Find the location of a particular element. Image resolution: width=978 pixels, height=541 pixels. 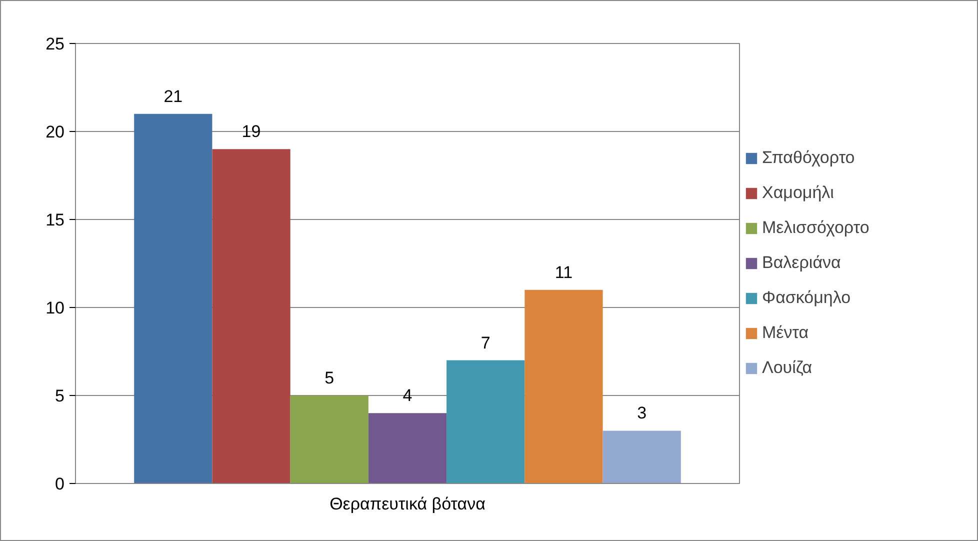

data-label: 7 is located at coordinates (485, 342).